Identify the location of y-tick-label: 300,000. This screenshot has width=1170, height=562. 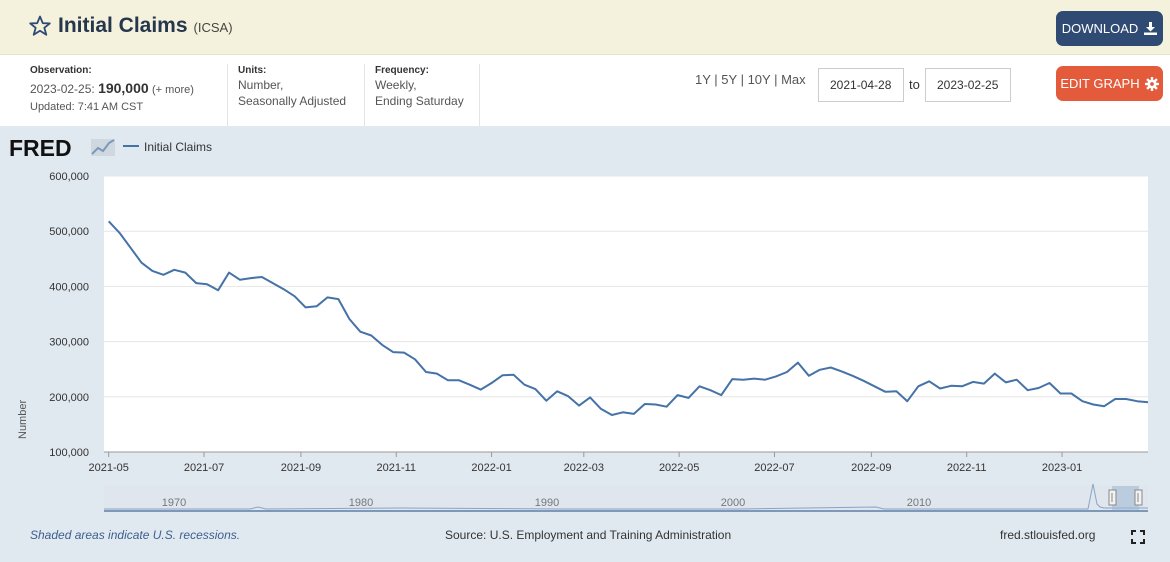
(69, 343).